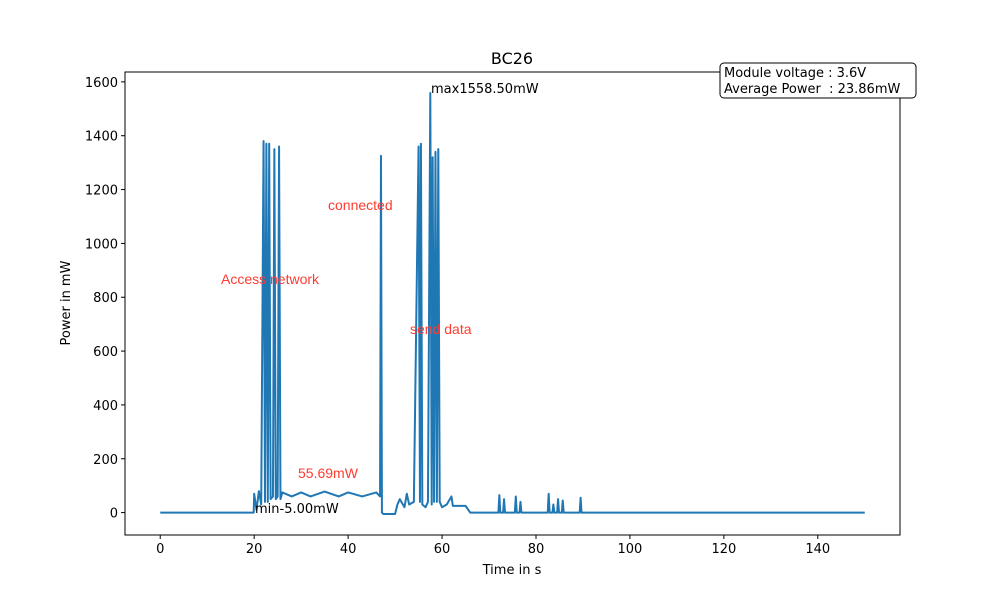 The image size is (1000, 604). Describe the element at coordinates (114, 514) in the screenshot. I see `y-tick-label: 0` at that location.